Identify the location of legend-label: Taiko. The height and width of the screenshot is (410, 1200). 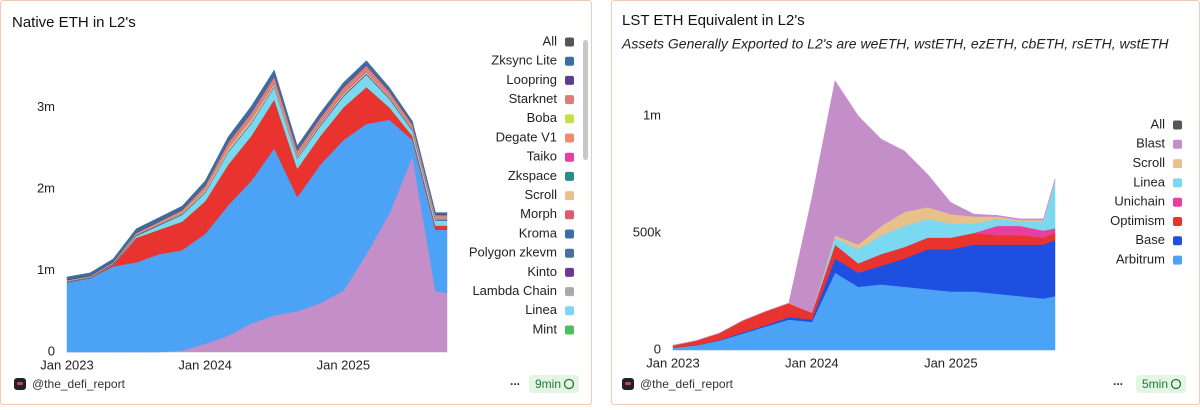
(542, 156).